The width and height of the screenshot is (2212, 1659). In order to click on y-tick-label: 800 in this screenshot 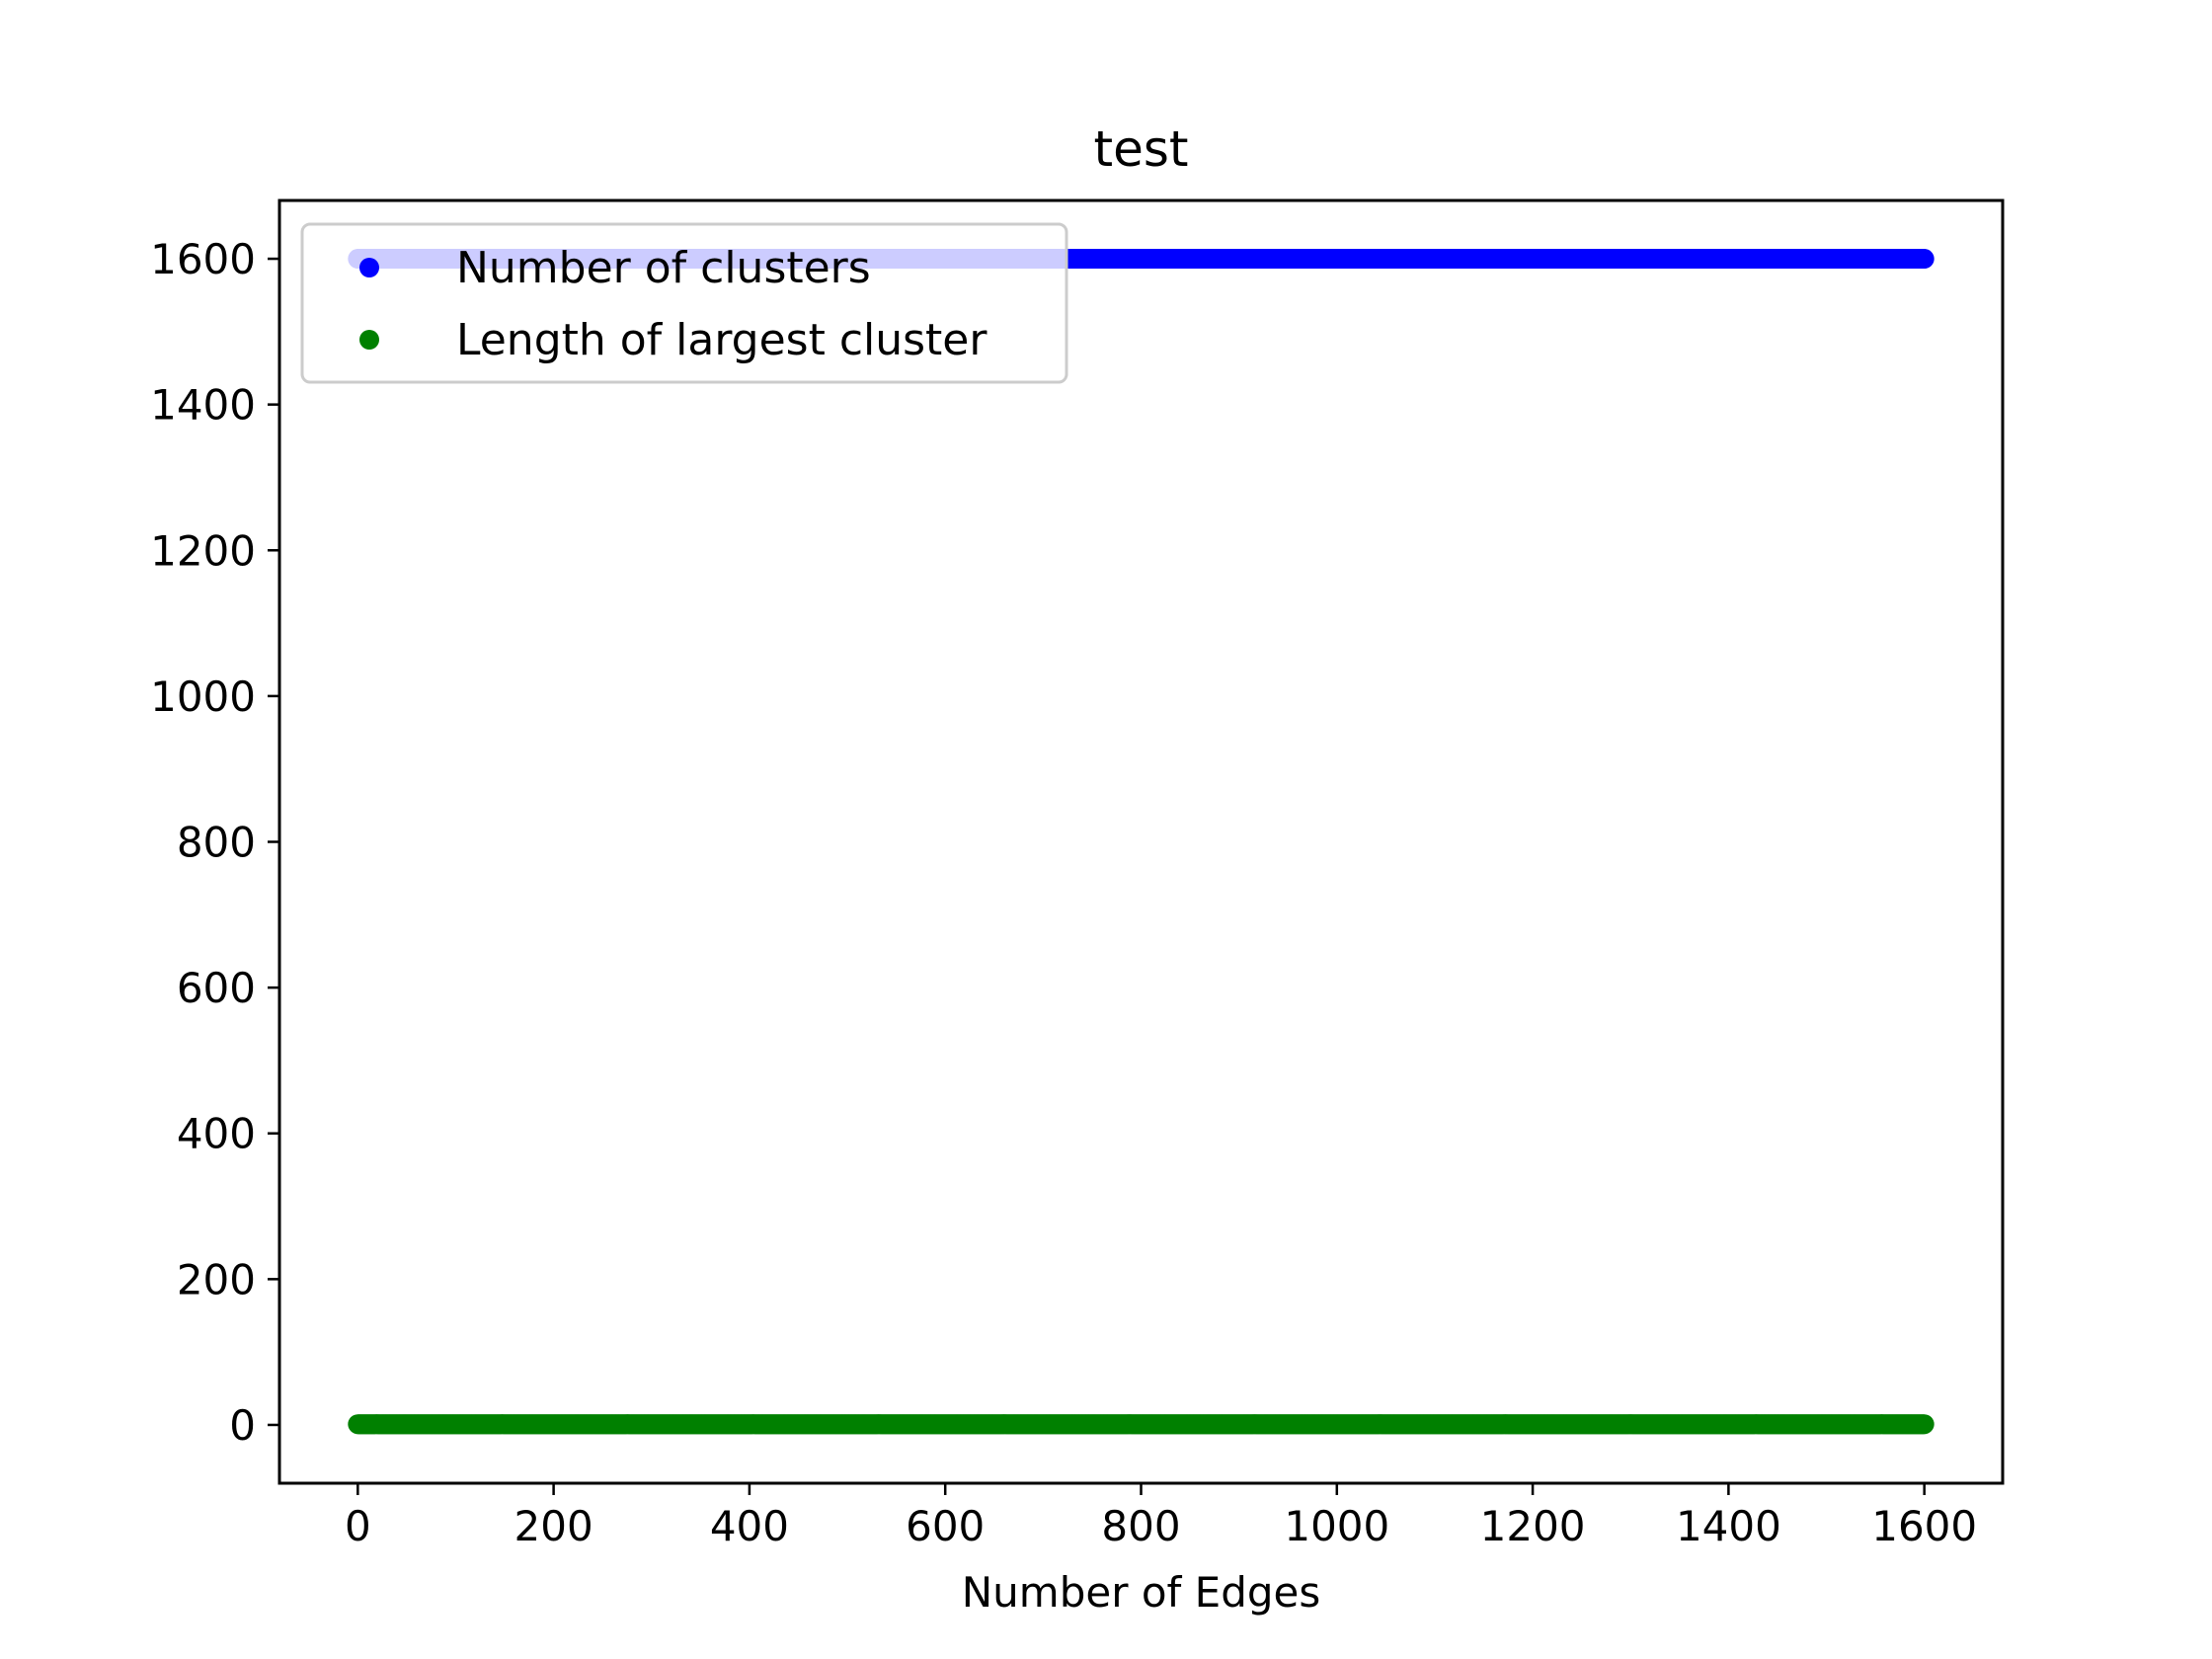, I will do `click(217, 843)`.